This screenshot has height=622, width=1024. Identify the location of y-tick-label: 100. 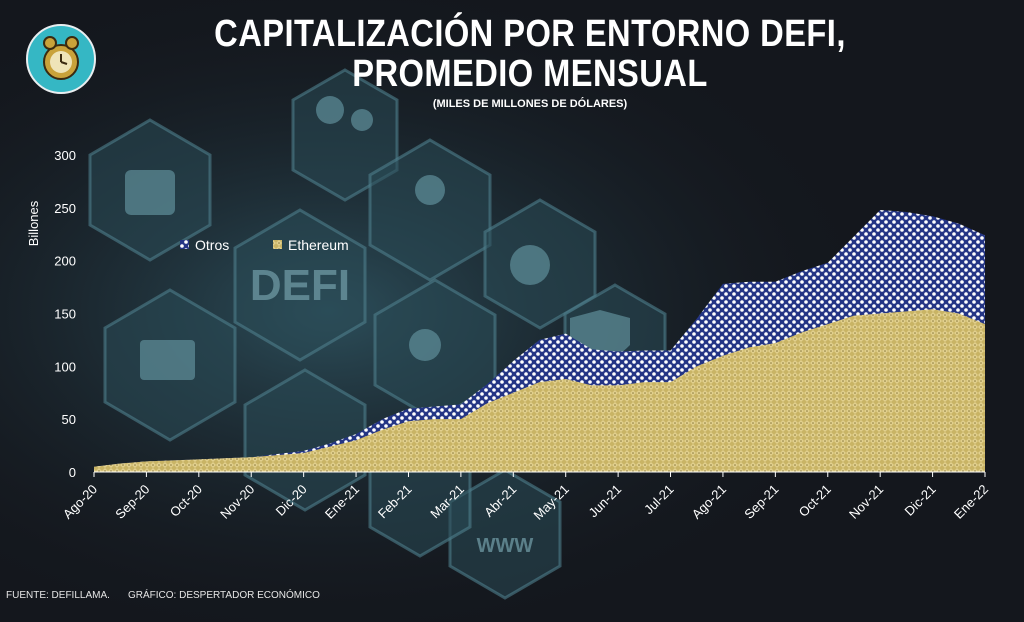
(65, 366).